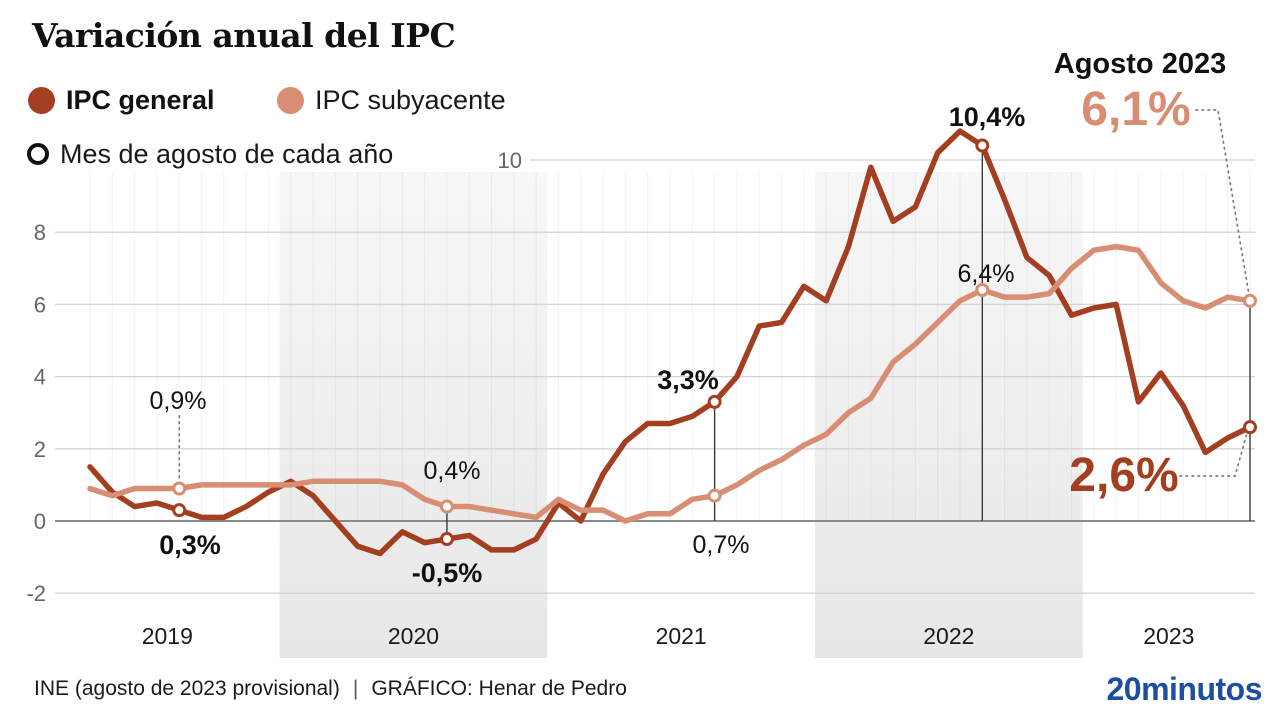 This screenshot has height=720, width=1280. Describe the element at coordinates (452, 471) in the screenshot. I see `annotation-s-2020: 0,4%` at that location.